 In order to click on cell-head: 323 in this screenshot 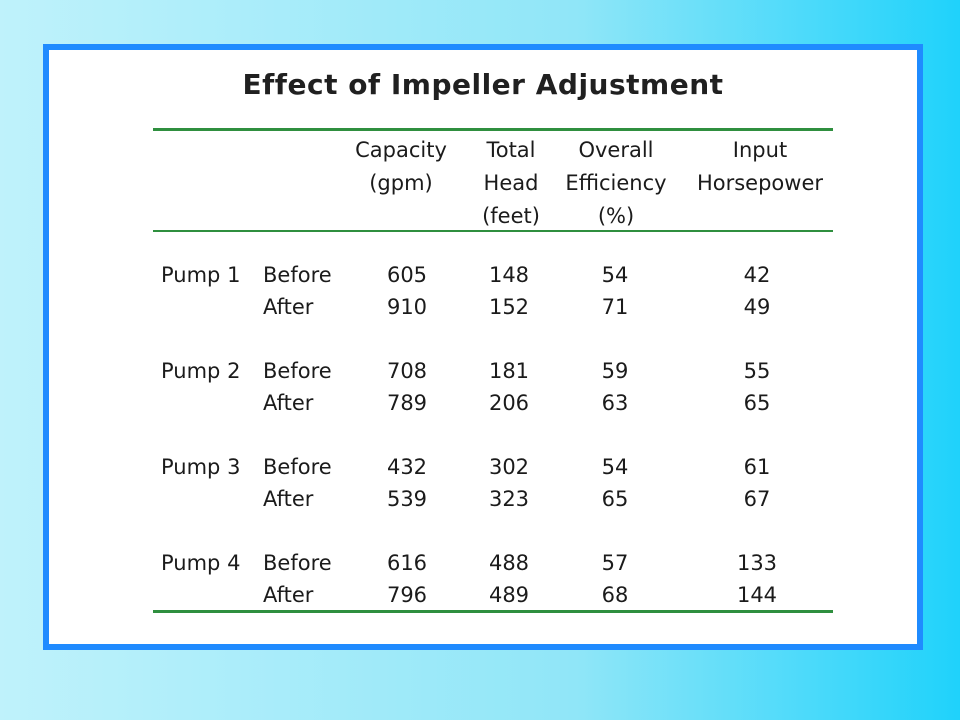, I will do `click(509, 499)`.